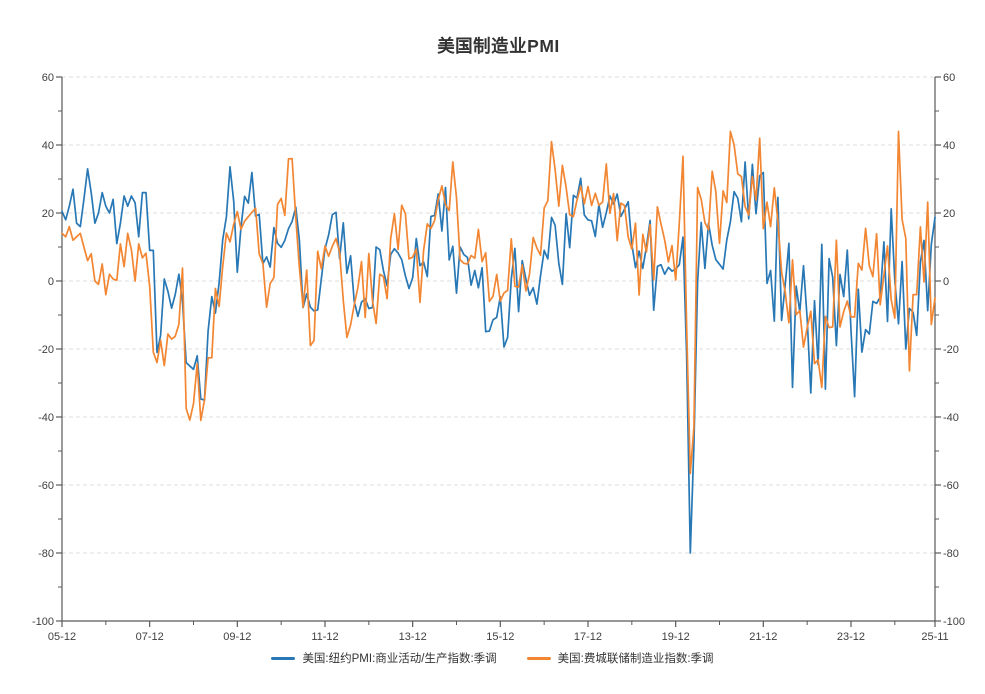  I want to click on y-tick-label-left: 60, so click(48, 78).